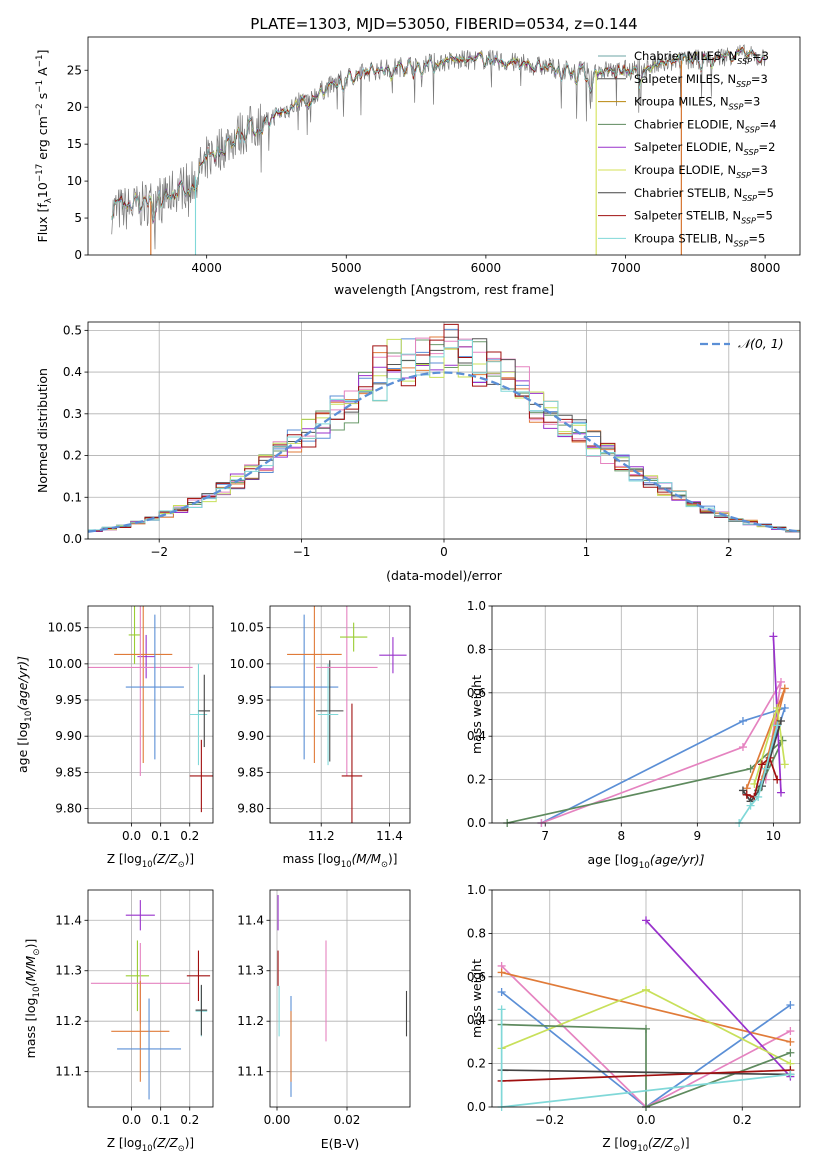  What do you see at coordinates (367, 859) in the screenshot?
I see `xlabel-expr: (M/M` at bounding box center [367, 859].